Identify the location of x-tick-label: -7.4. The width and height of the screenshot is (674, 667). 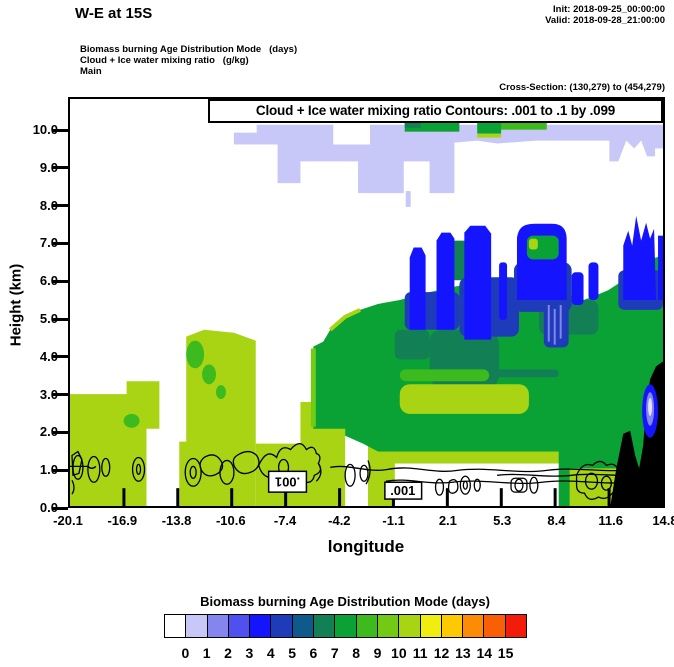
(285, 520).